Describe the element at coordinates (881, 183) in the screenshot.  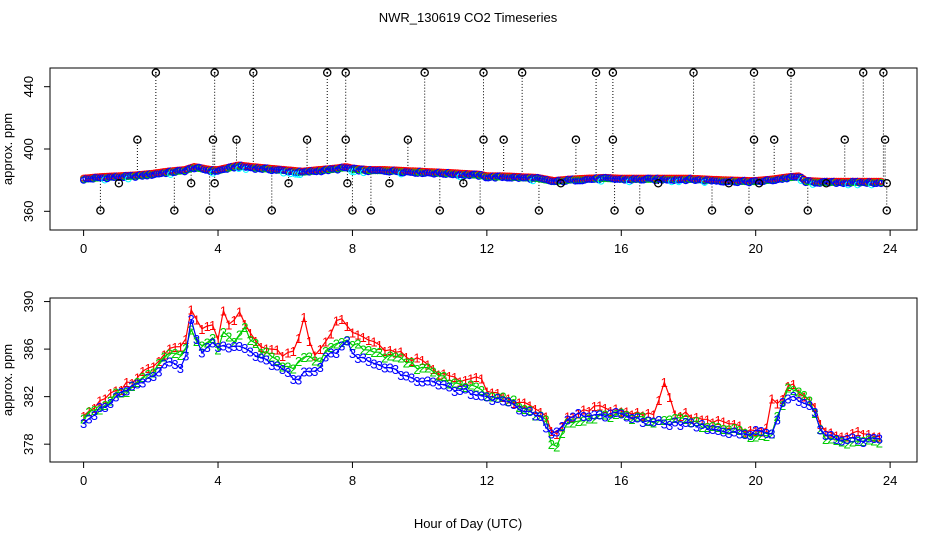
I see `data-point-blue` at that location.